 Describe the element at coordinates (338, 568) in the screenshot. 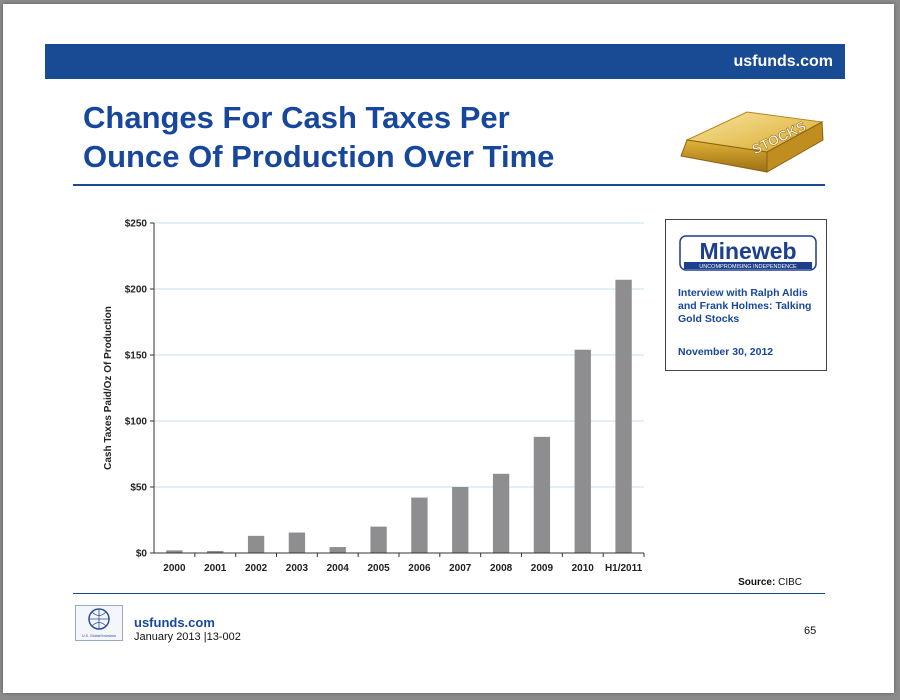

I see `x-tick-label: 2004` at that location.